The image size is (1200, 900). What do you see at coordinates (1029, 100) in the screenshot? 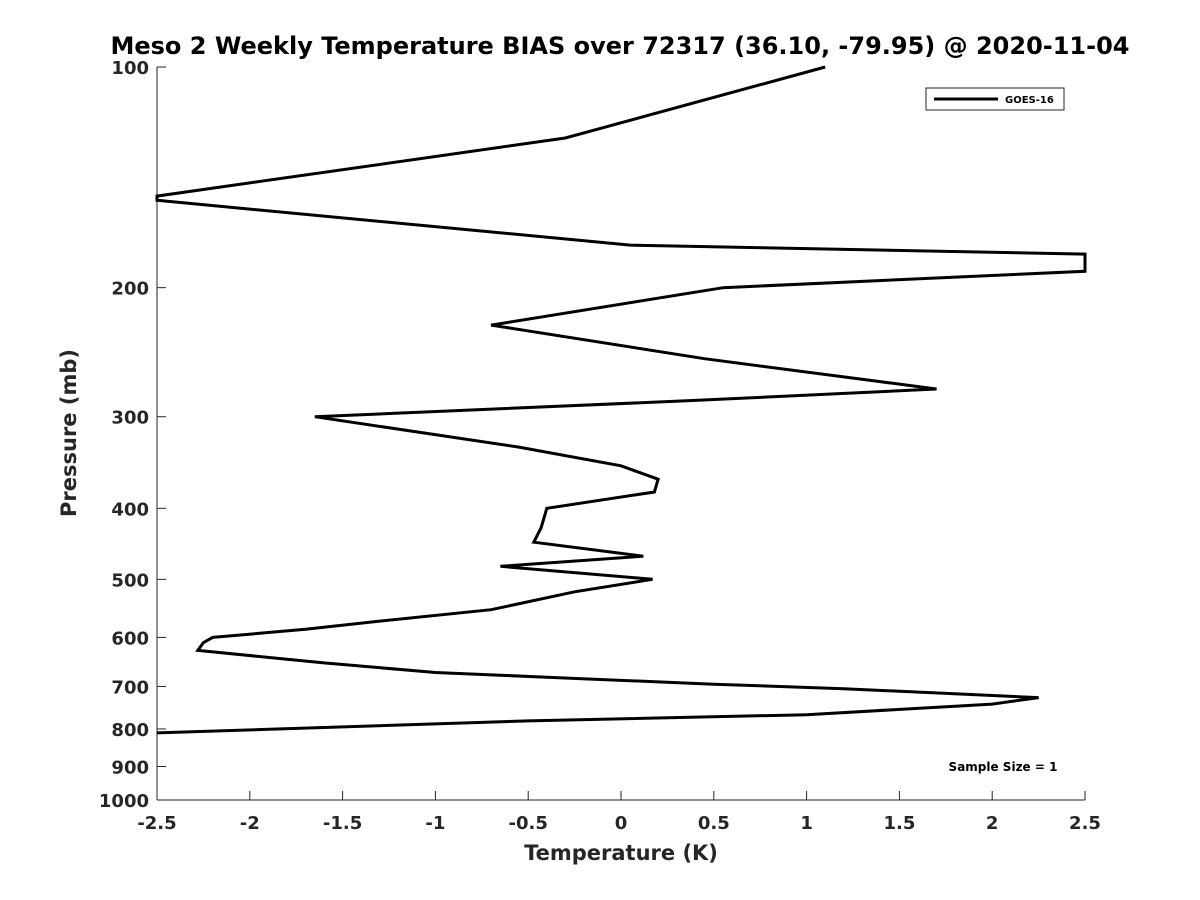
I see `legend-label-goes-16: GOES-16` at bounding box center [1029, 100].